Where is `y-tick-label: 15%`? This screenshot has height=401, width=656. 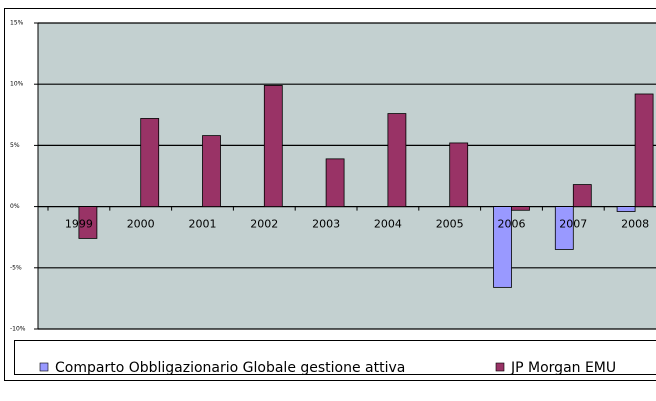 y-tick-label: 15% is located at coordinates (17, 23).